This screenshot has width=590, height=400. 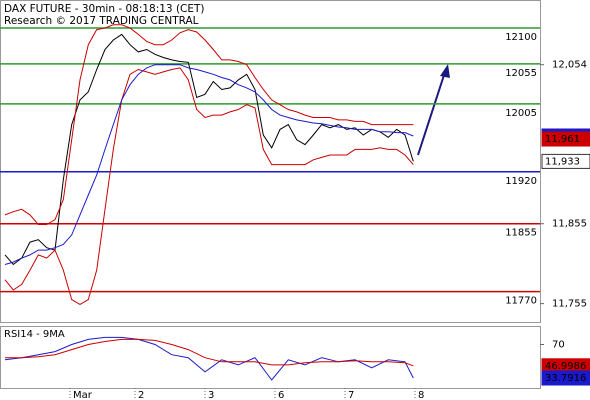 What do you see at coordinates (101, 21) in the screenshot?
I see `chart-subtitle: Research © 2017 TRADING CENTRAL` at bounding box center [101, 21].